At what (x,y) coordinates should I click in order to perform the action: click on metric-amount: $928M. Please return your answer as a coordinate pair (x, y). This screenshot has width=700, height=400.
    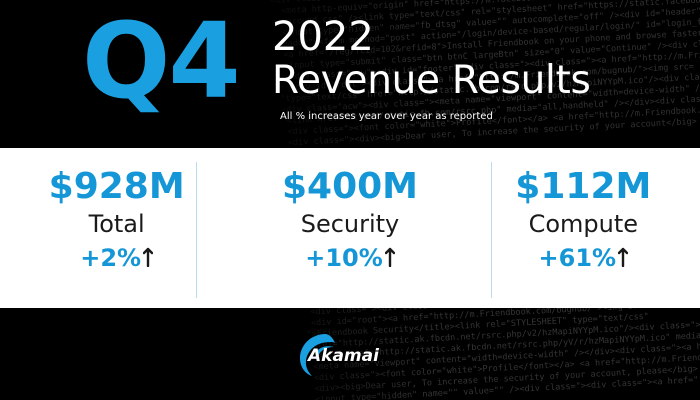
    Looking at the image, I should click on (116, 186).